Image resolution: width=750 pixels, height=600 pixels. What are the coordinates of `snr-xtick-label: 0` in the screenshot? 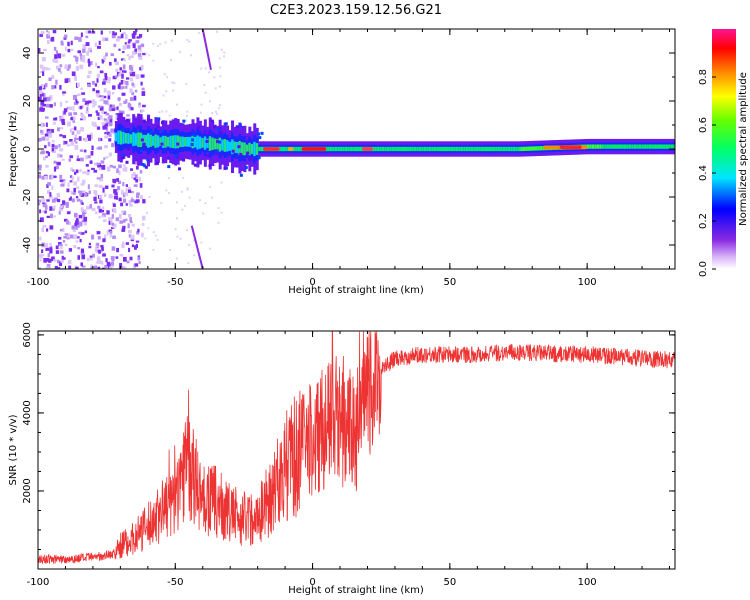 It's located at (312, 582).